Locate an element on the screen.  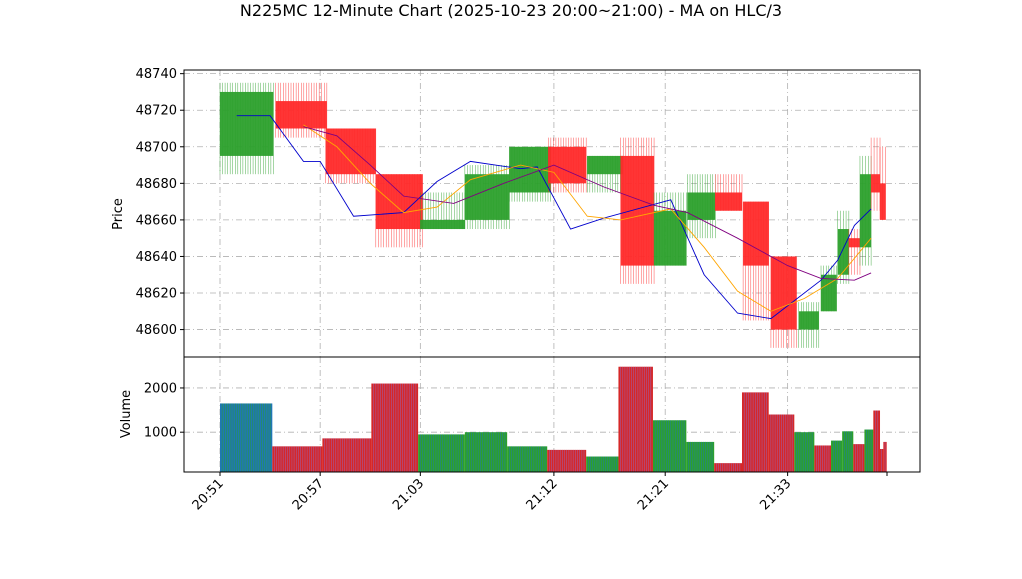
volume-tick-label-1: 2000 is located at coordinates (160, 388).